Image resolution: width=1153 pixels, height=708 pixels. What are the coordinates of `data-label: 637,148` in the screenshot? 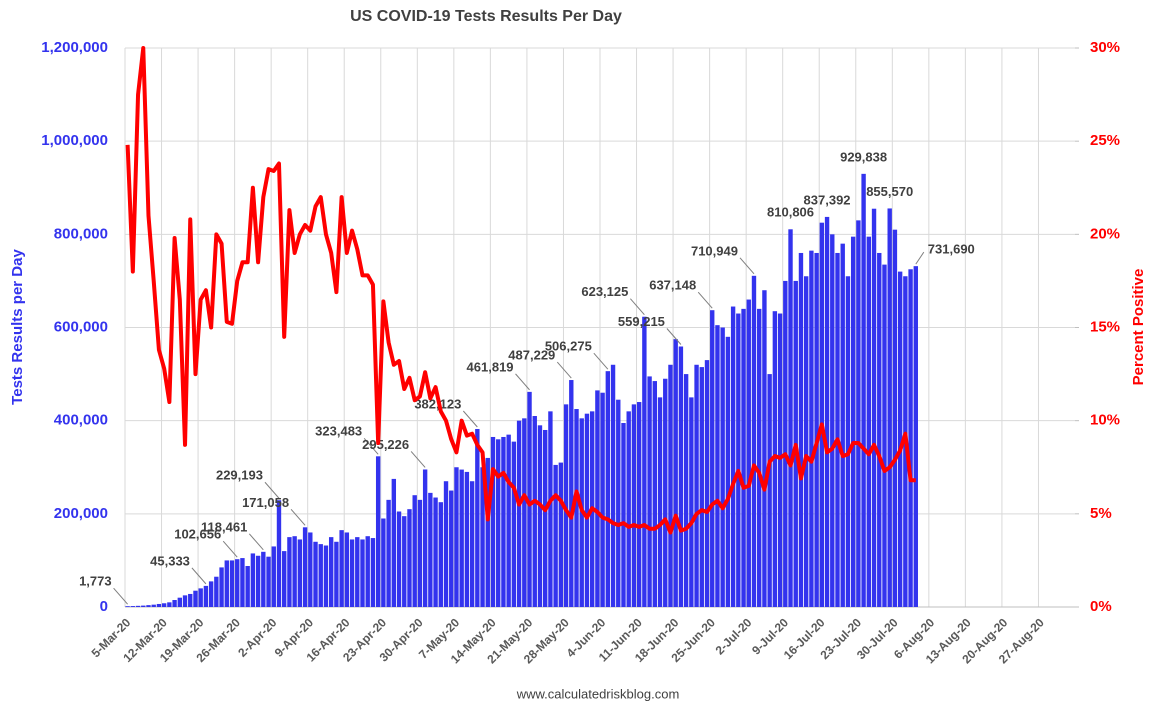 It's located at (672, 285).